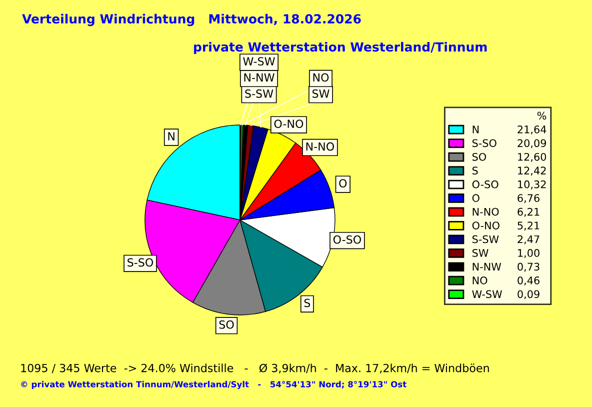 This screenshot has width=592, height=407. Describe the element at coordinates (532, 129) in the screenshot. I see `data-label: 21,64` at that location.